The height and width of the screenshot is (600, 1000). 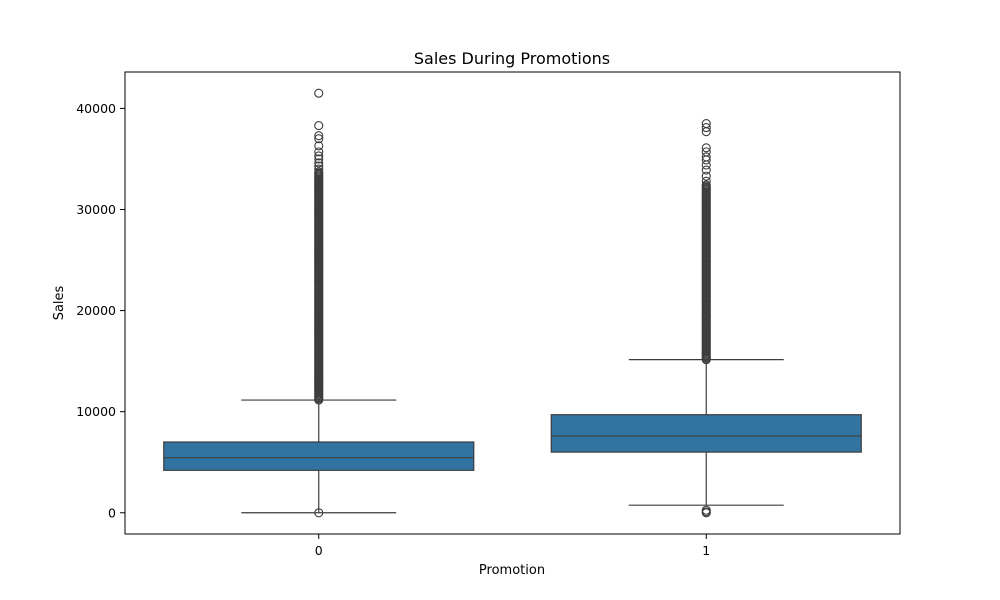 I want to click on y-tick-label: 30000, so click(x=96, y=209).